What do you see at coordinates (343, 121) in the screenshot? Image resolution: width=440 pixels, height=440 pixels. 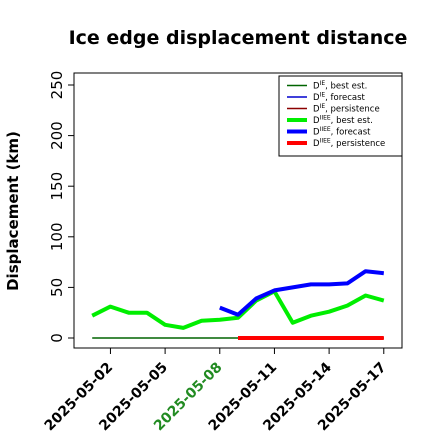 I see `legend-label: DIIEE, best est.` at bounding box center [343, 121].